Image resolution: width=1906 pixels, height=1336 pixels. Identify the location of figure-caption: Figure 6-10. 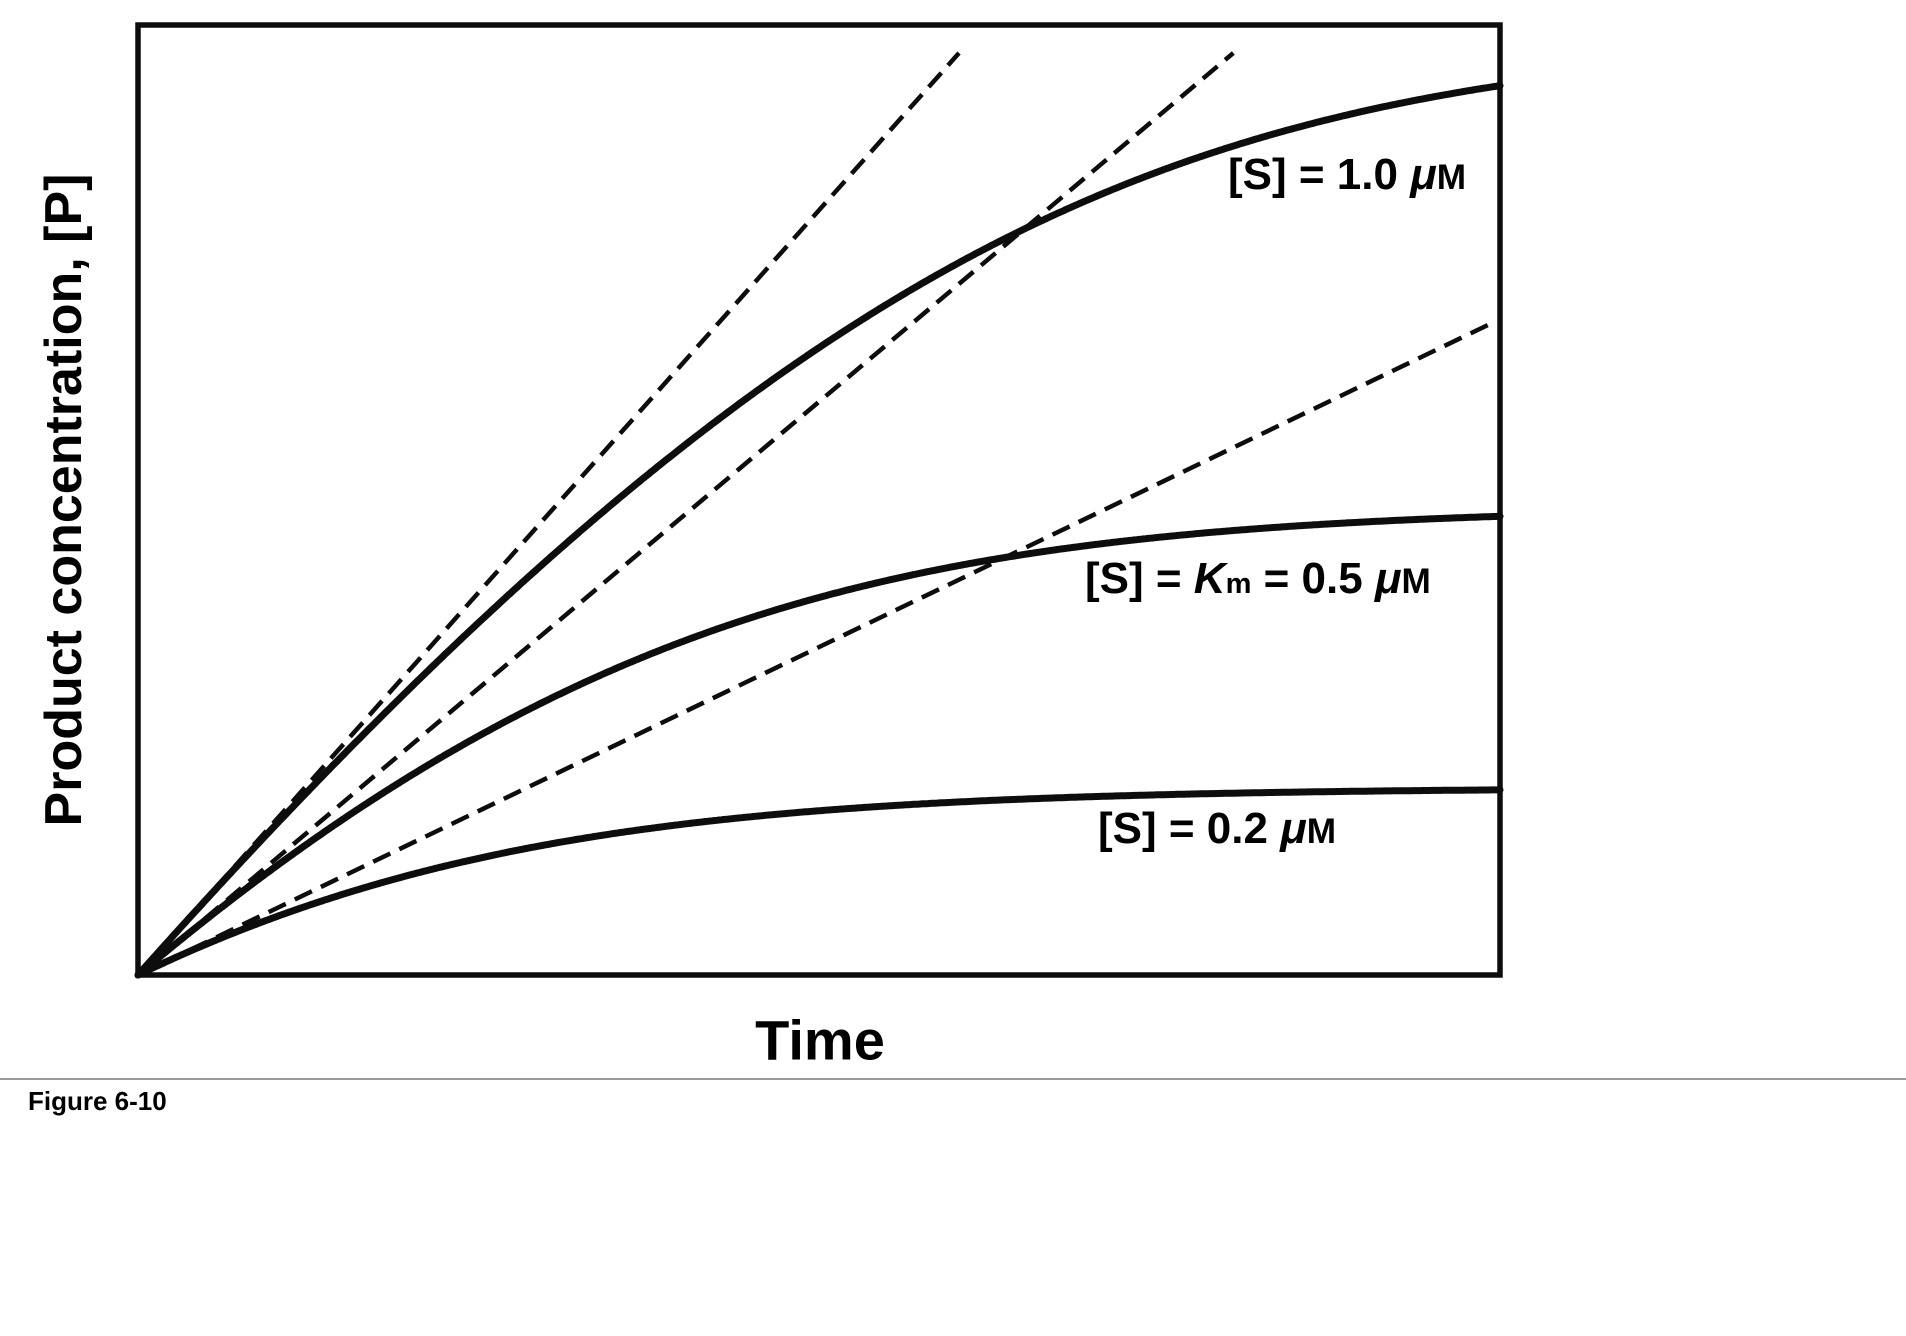
(97, 1101).